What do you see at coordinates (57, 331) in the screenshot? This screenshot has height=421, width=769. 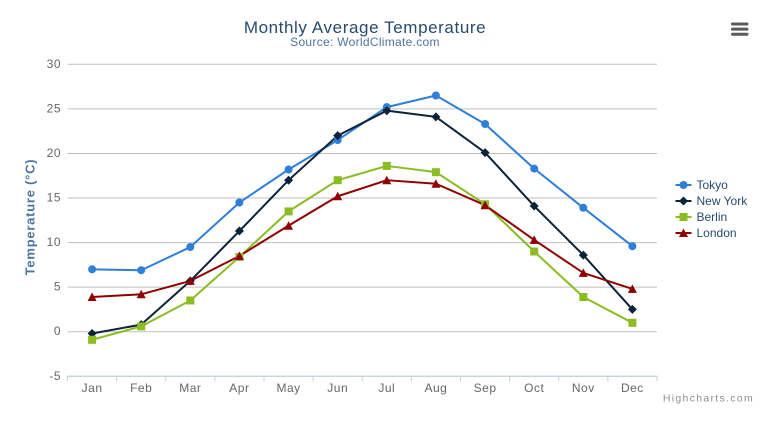 I see `svg-text: 0` at bounding box center [57, 331].